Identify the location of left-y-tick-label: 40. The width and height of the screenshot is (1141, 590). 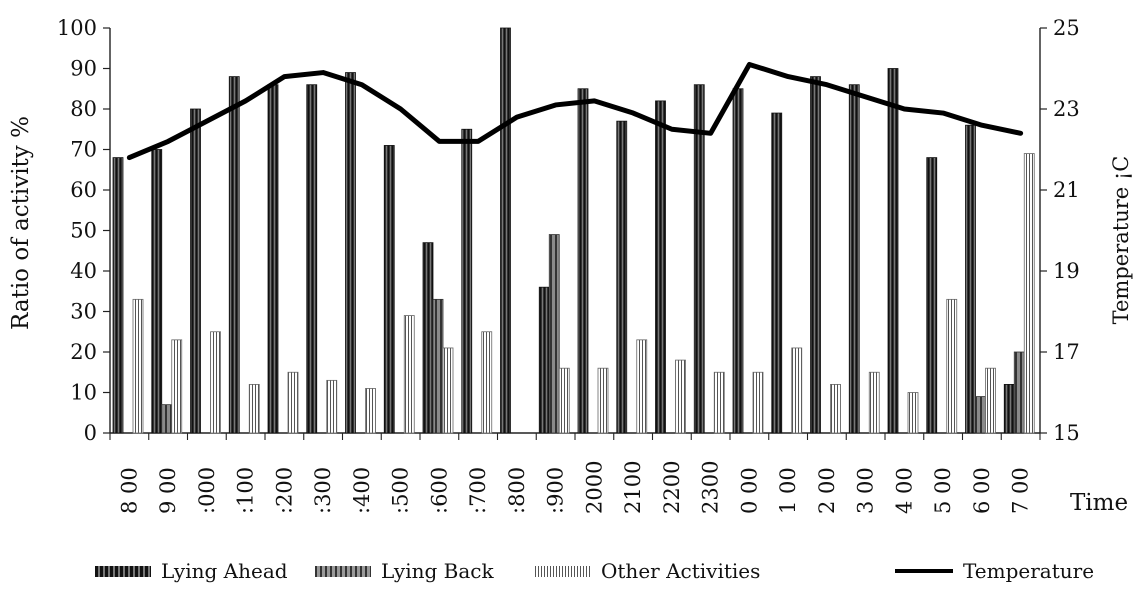
(83, 271).